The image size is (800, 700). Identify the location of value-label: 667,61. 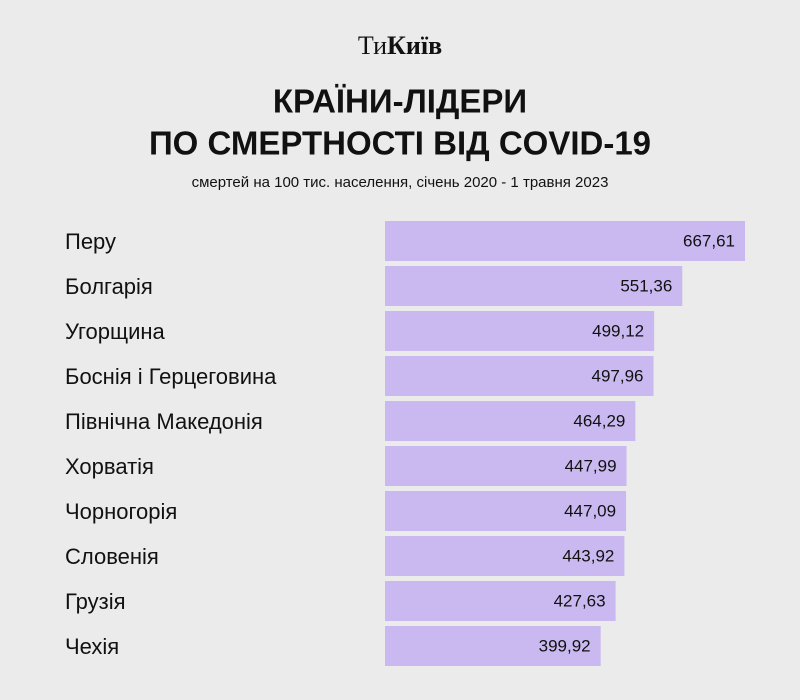
(709, 240).